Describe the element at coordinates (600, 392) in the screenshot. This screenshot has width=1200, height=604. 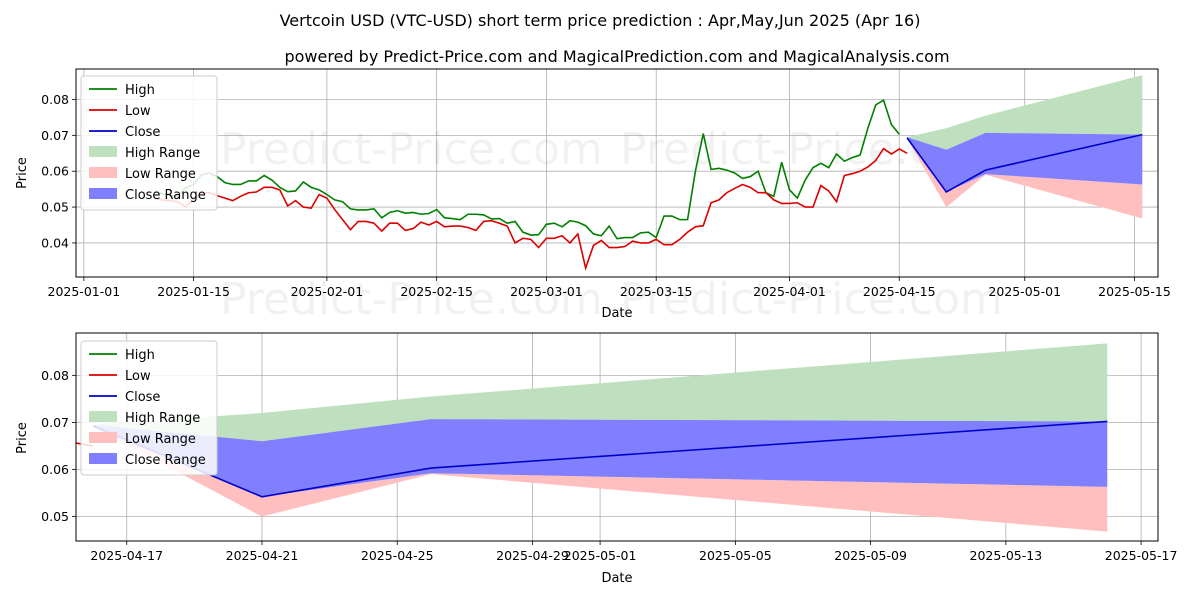
I see `bottom-high-range-area` at that location.